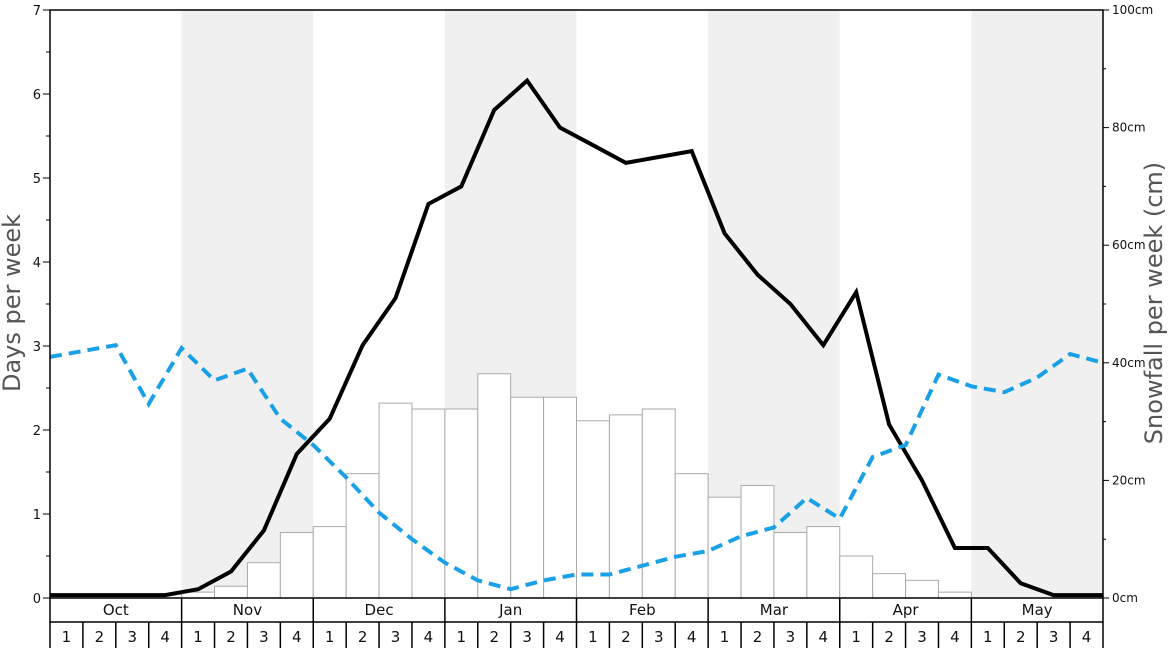  I want to click on month-shade-nov, so click(247, 304).